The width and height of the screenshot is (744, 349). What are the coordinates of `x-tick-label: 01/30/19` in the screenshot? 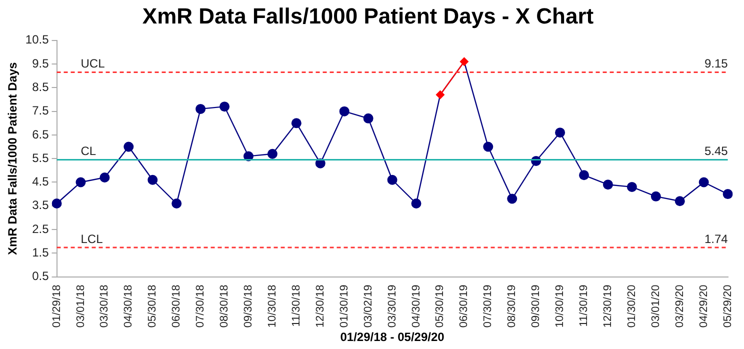 It's located at (344, 306).